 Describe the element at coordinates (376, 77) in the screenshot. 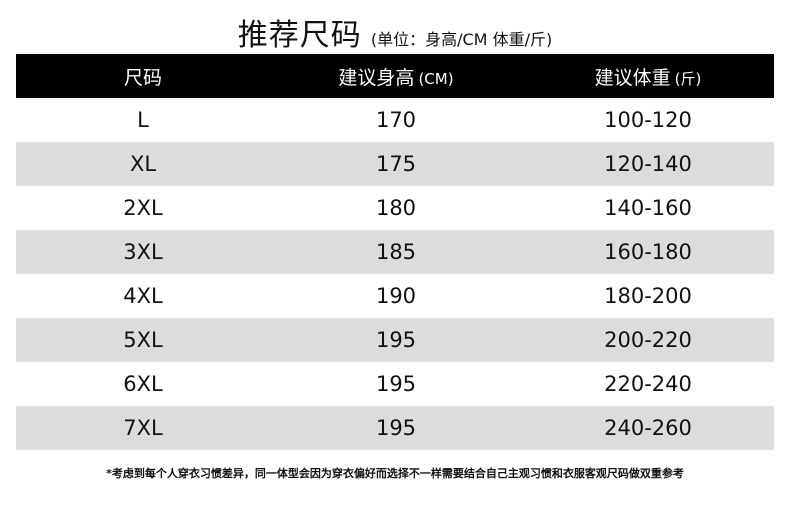

I see `header-height-label: 建议身高` at that location.